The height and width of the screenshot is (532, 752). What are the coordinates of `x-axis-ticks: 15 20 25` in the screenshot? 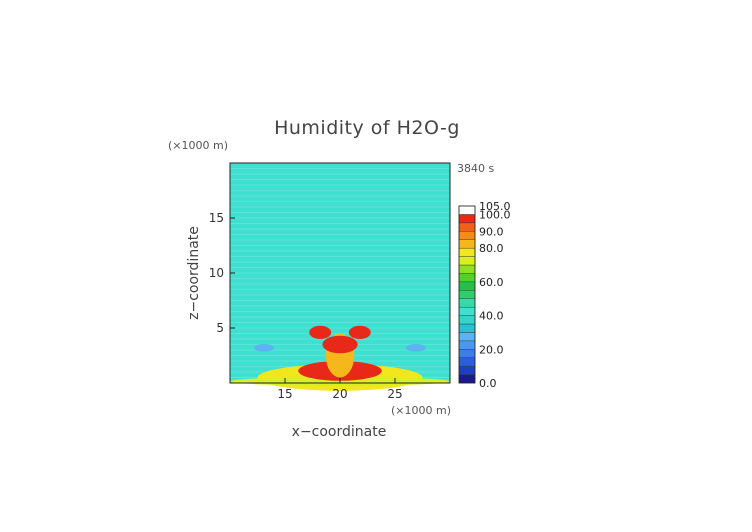 It's located at (340, 389).